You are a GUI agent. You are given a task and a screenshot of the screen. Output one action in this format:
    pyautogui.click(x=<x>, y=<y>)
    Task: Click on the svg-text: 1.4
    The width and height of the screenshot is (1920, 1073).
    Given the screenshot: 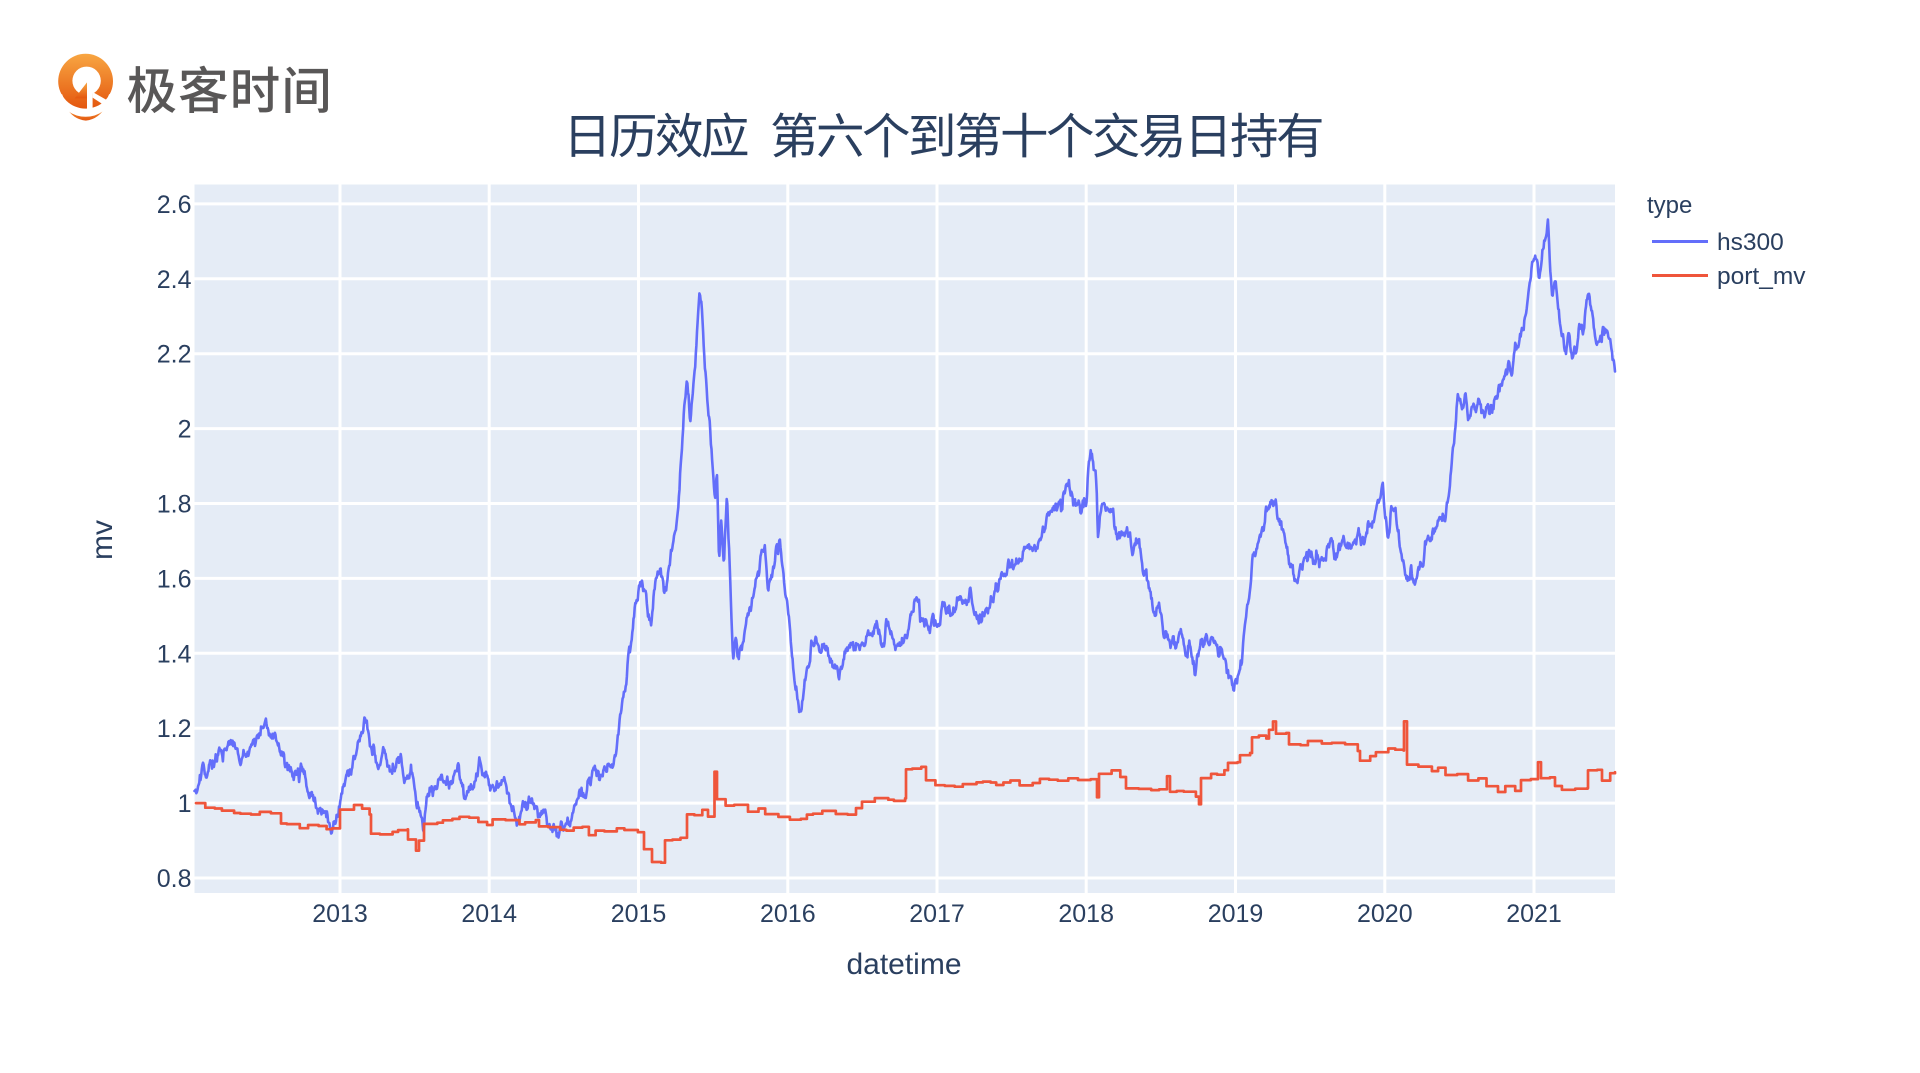 What is the action you would take?
    pyautogui.click(x=174, y=654)
    